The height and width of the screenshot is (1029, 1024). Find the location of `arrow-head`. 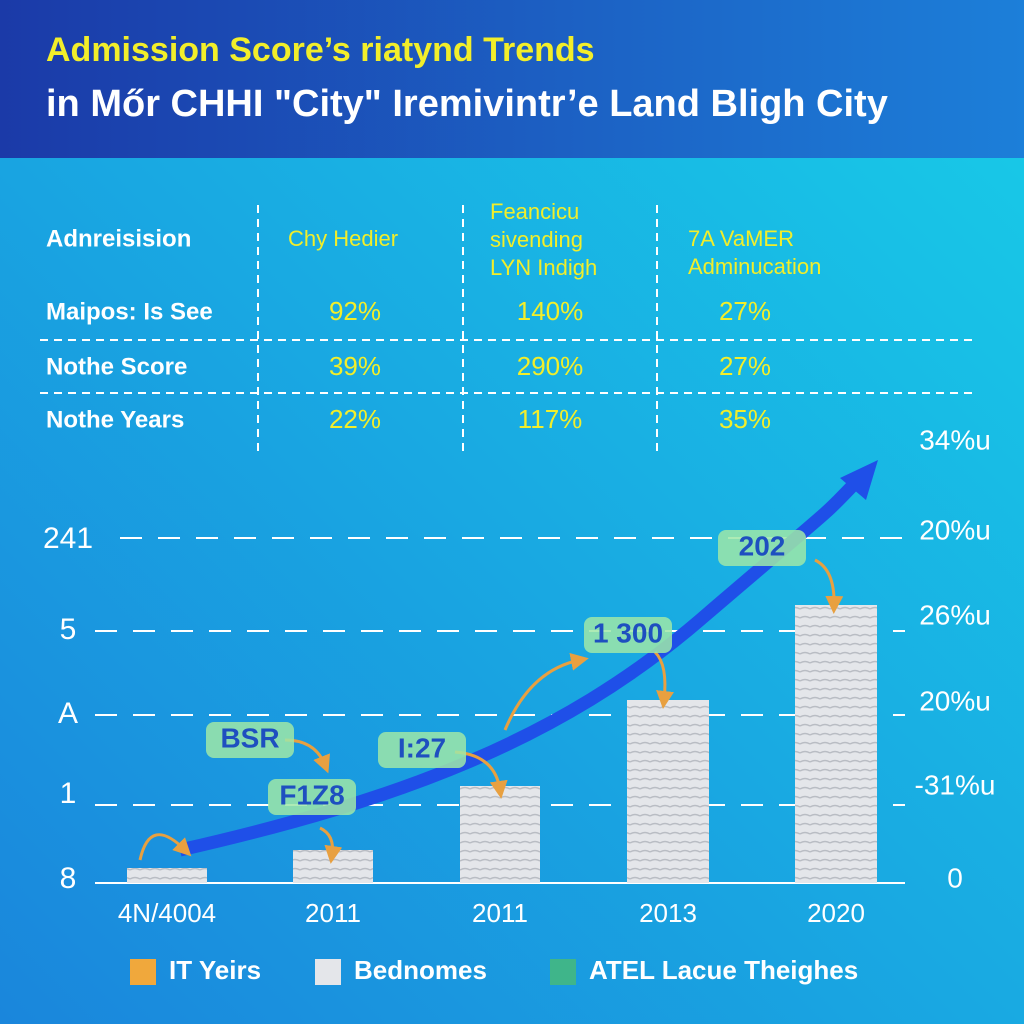

arrow-head is located at coordinates (859, 480).